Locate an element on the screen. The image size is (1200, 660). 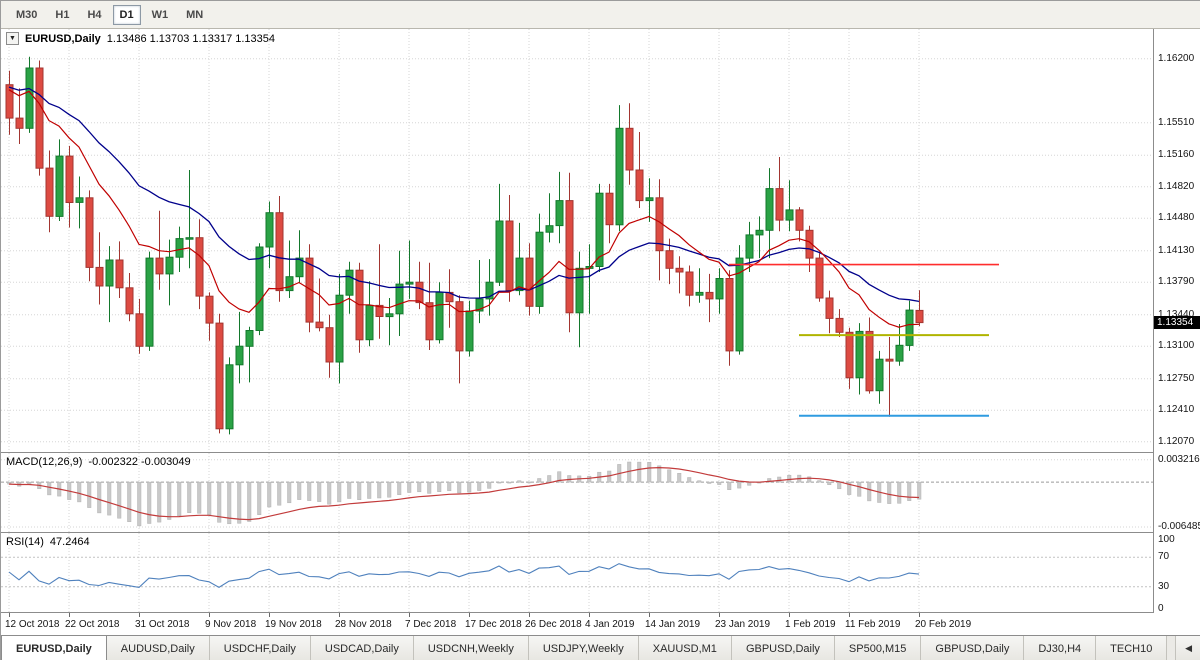
rsi-axis-label: 100 is located at coordinates (1166, 539).